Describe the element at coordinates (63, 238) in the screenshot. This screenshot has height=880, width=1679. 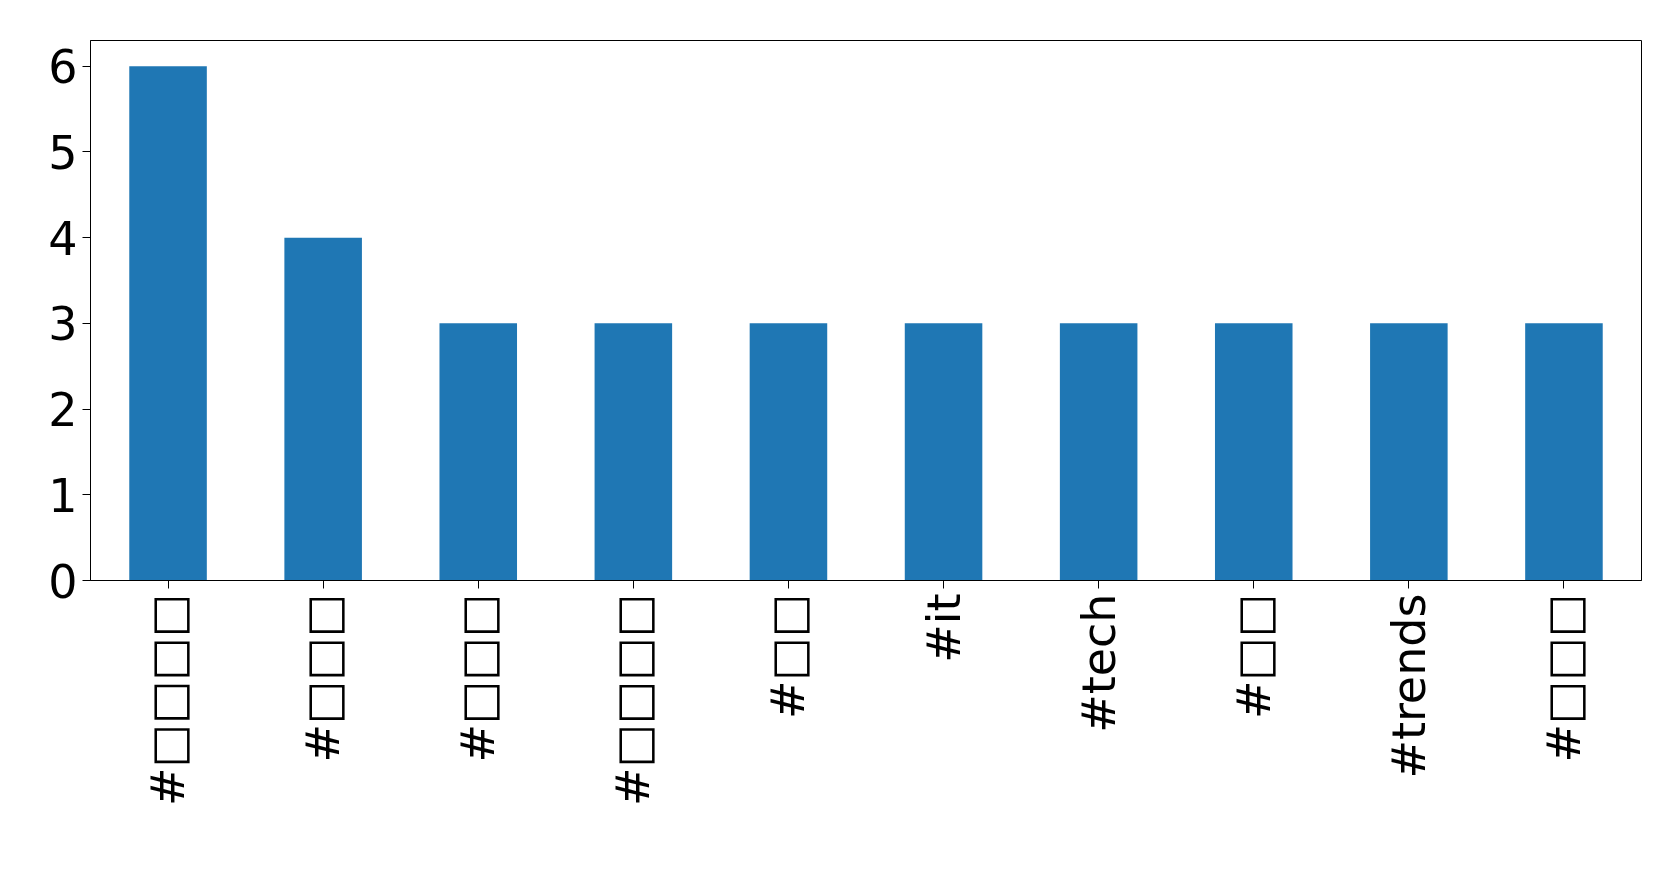
I see `y-tick-label: 4` at that location.